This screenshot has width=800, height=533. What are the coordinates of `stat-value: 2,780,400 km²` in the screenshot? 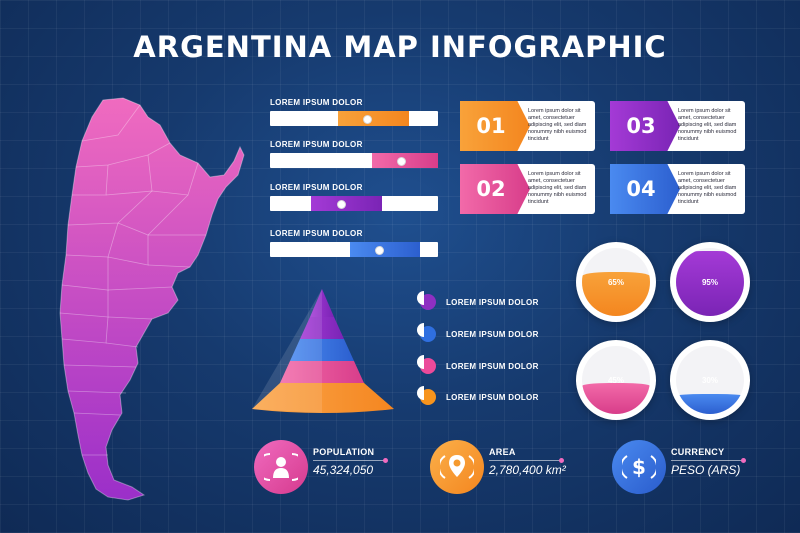 It's located at (527, 470).